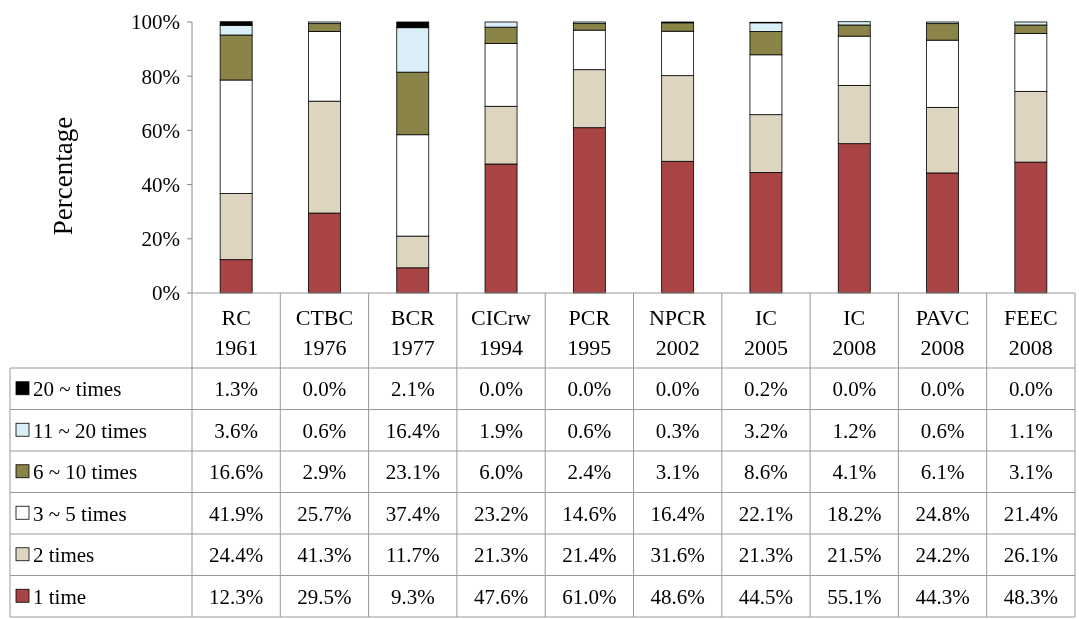  I want to click on data-label: 9.3%, so click(412, 596).